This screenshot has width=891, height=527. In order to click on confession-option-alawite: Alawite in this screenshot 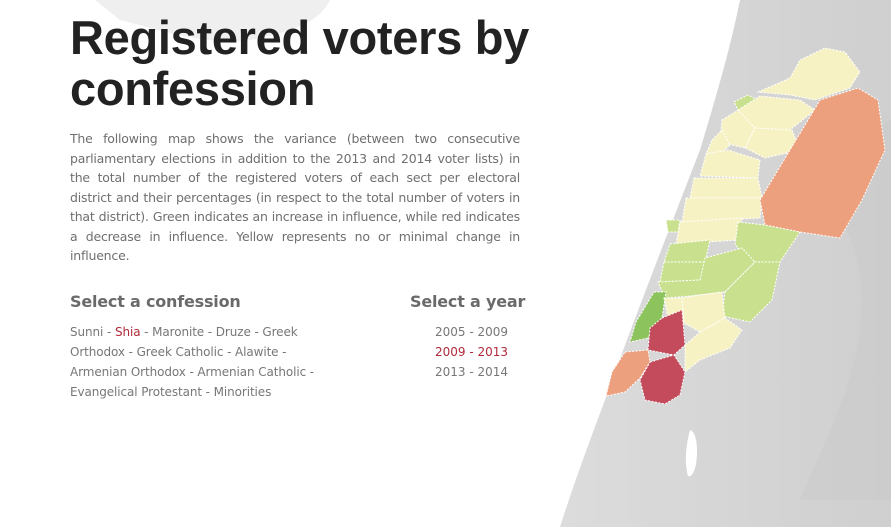, I will do `click(257, 352)`.